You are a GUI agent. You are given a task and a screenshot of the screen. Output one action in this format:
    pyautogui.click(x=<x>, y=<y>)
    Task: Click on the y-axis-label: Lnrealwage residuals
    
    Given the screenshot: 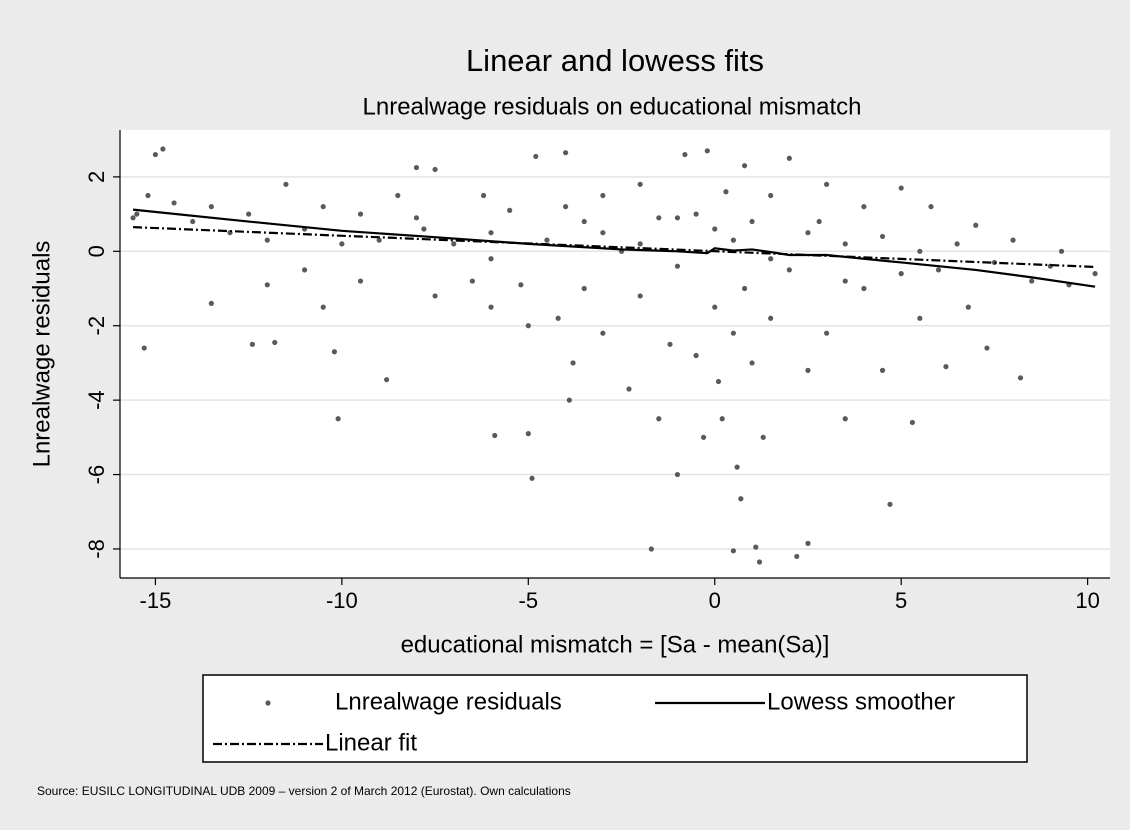 What is the action you would take?
    pyautogui.click(x=41, y=354)
    